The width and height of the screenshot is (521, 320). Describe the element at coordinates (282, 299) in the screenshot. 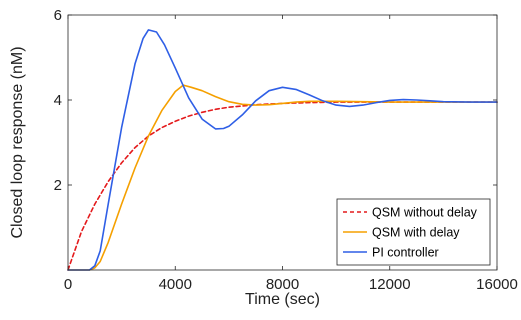

I see `x-axis-label: Time (sec)` at that location.